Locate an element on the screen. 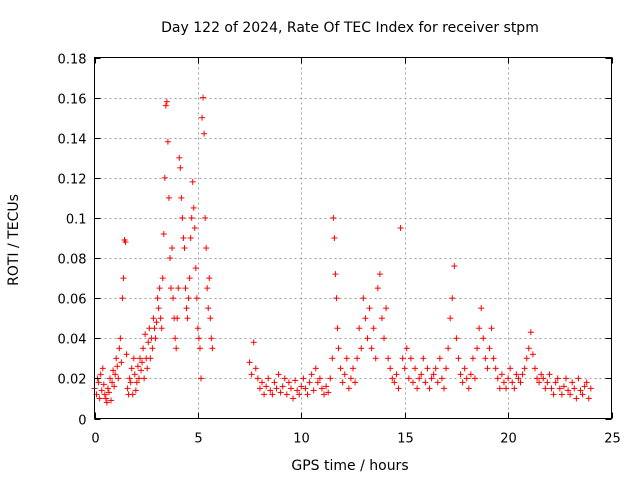 This screenshot has width=640, height=484. x-tick-label: 15 is located at coordinates (405, 439).